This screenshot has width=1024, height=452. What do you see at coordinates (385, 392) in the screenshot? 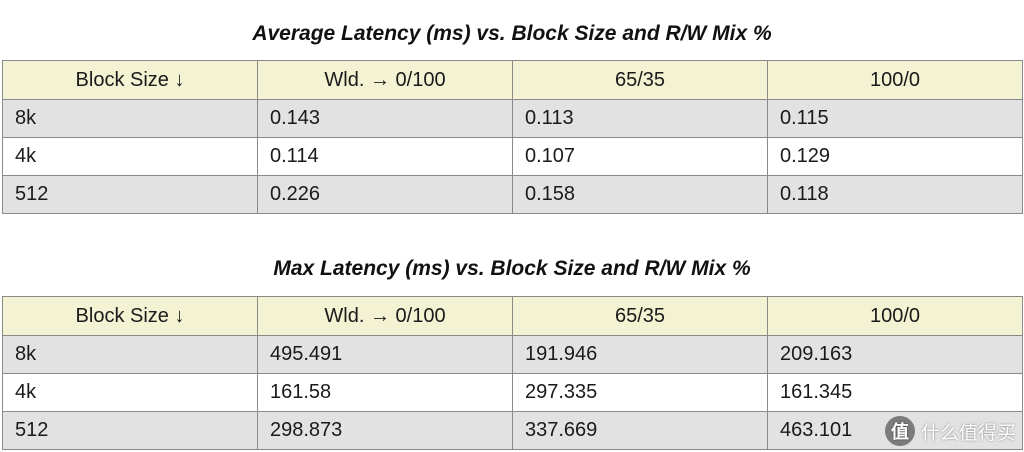
I see `table-cell: 161.58` at bounding box center [385, 392].